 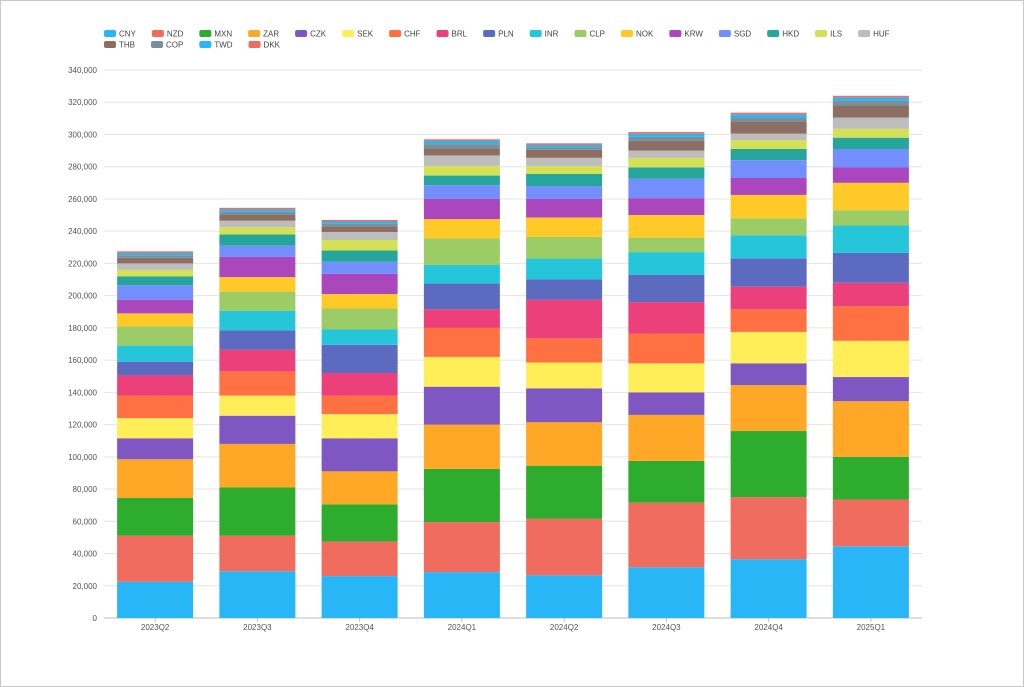 I want to click on bar-stack-2025q1, so click(x=870, y=356).